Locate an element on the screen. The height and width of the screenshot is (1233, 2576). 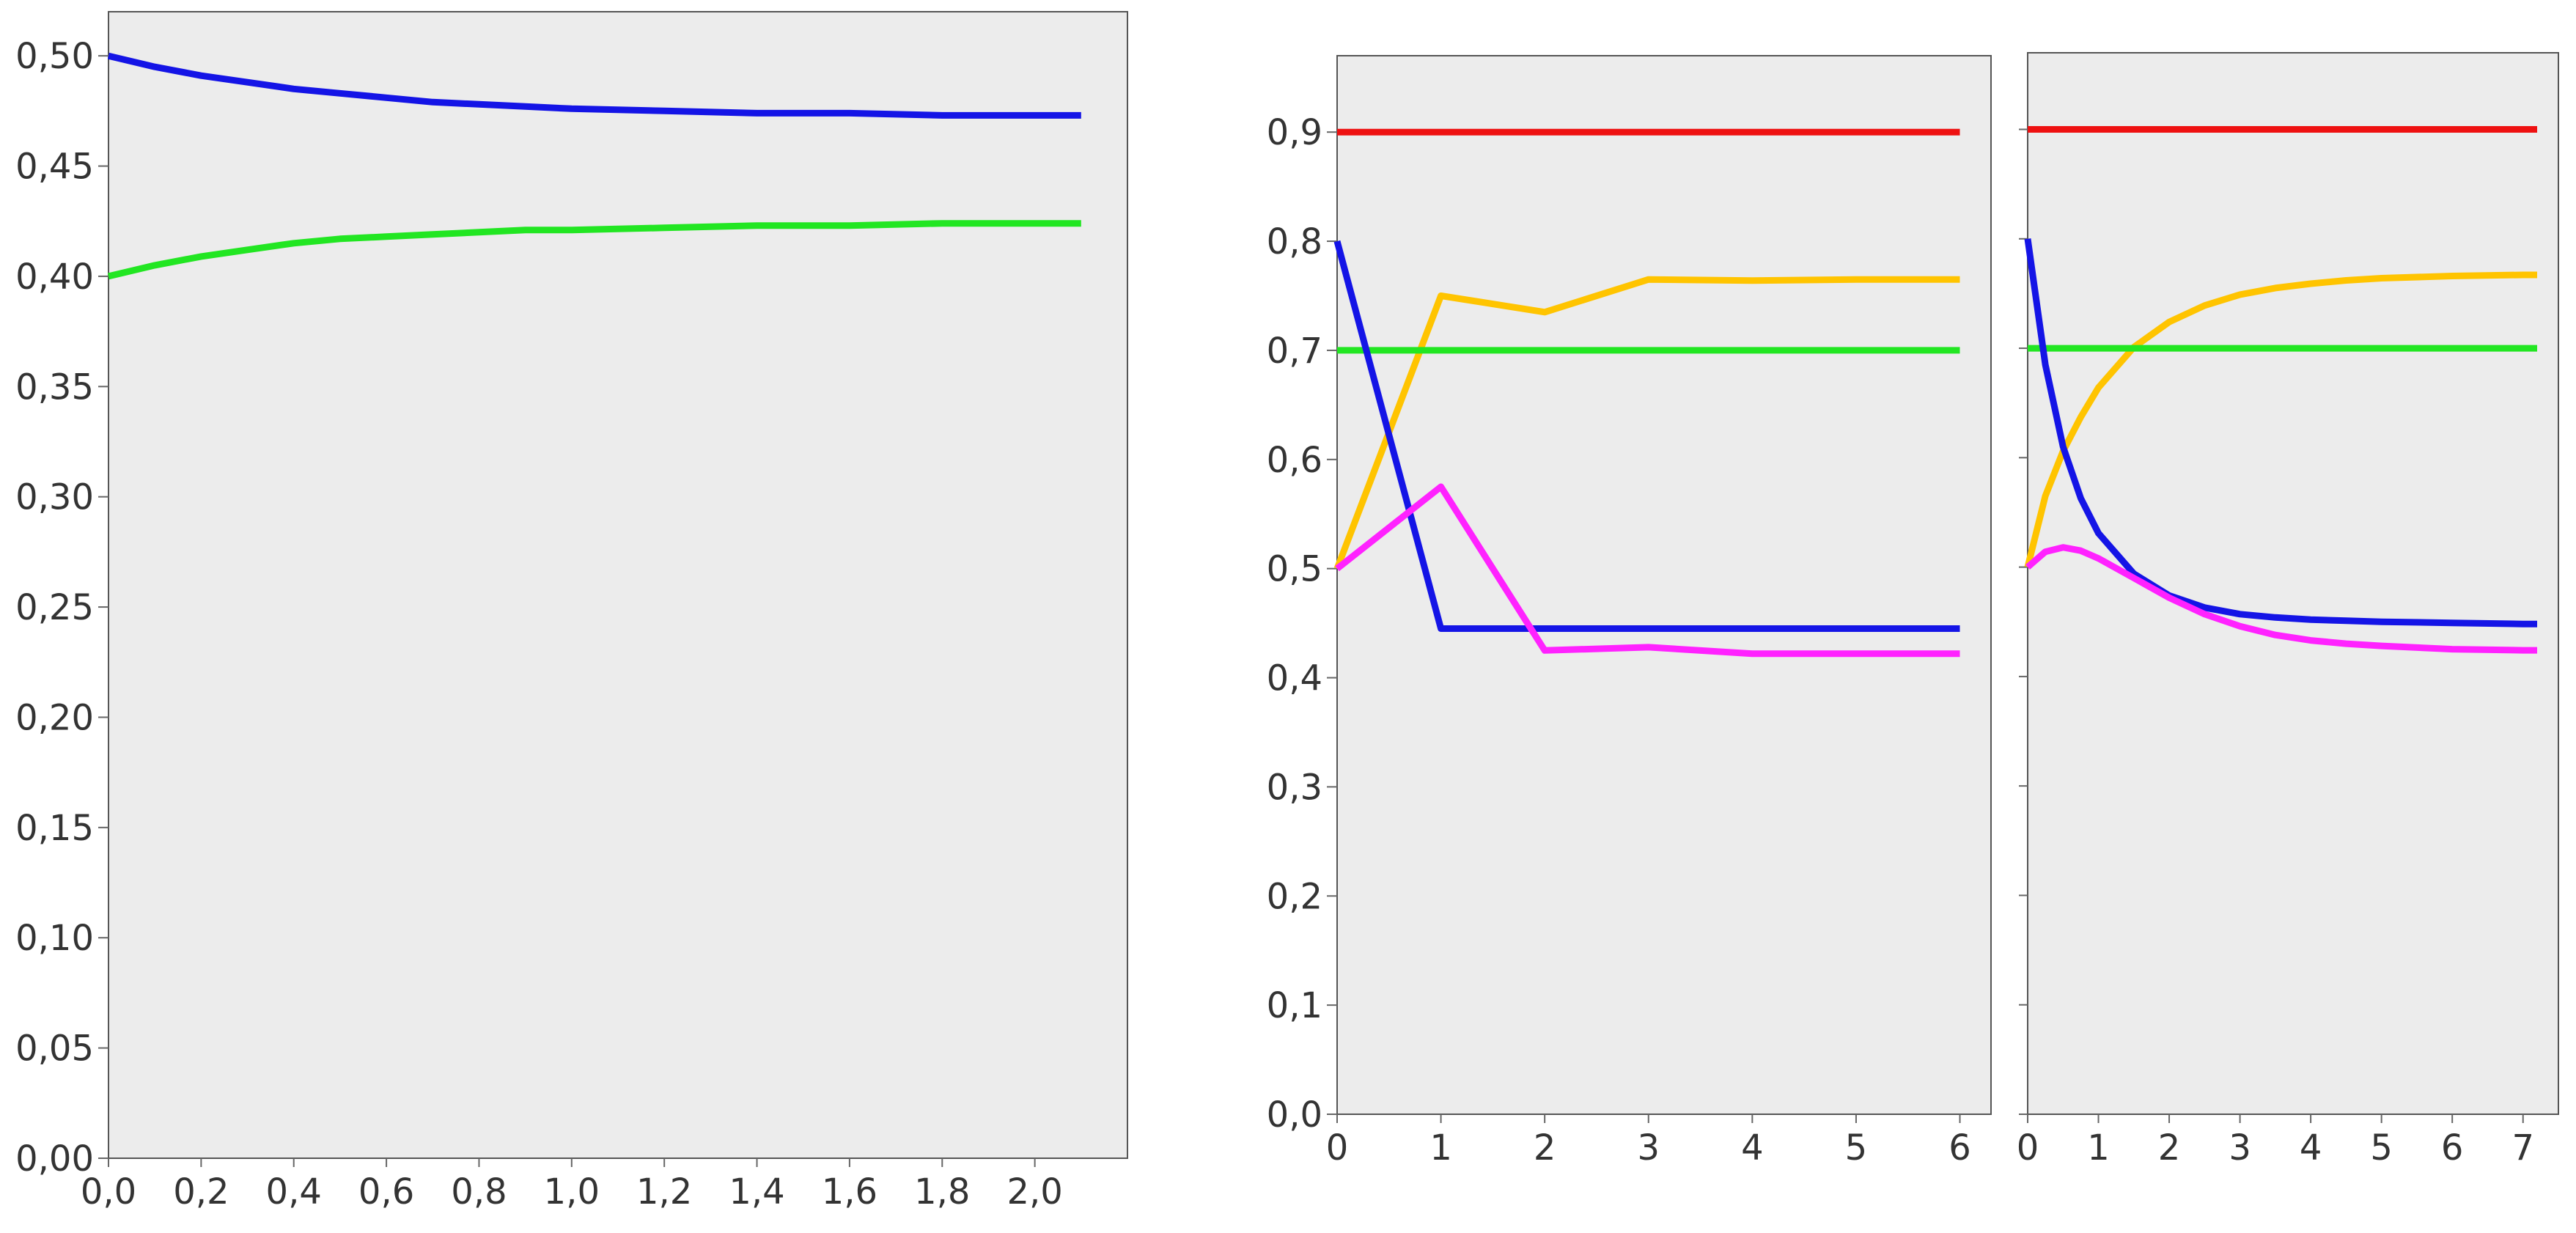
x-tick-label: 1,4 is located at coordinates (756, 1191).